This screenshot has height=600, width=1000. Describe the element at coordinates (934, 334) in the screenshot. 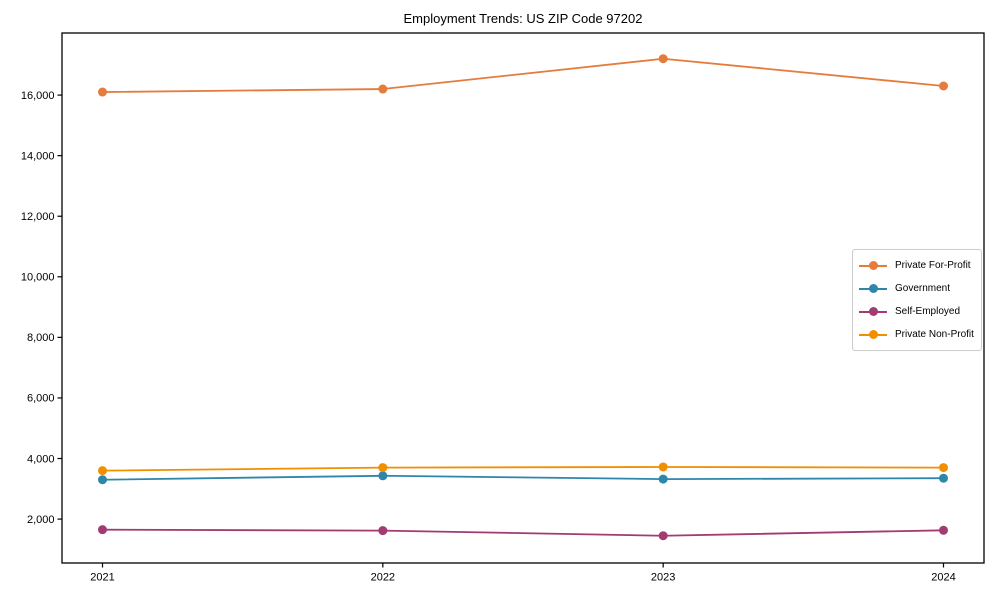

I see `legend-label: Private Non-Profit` at that location.